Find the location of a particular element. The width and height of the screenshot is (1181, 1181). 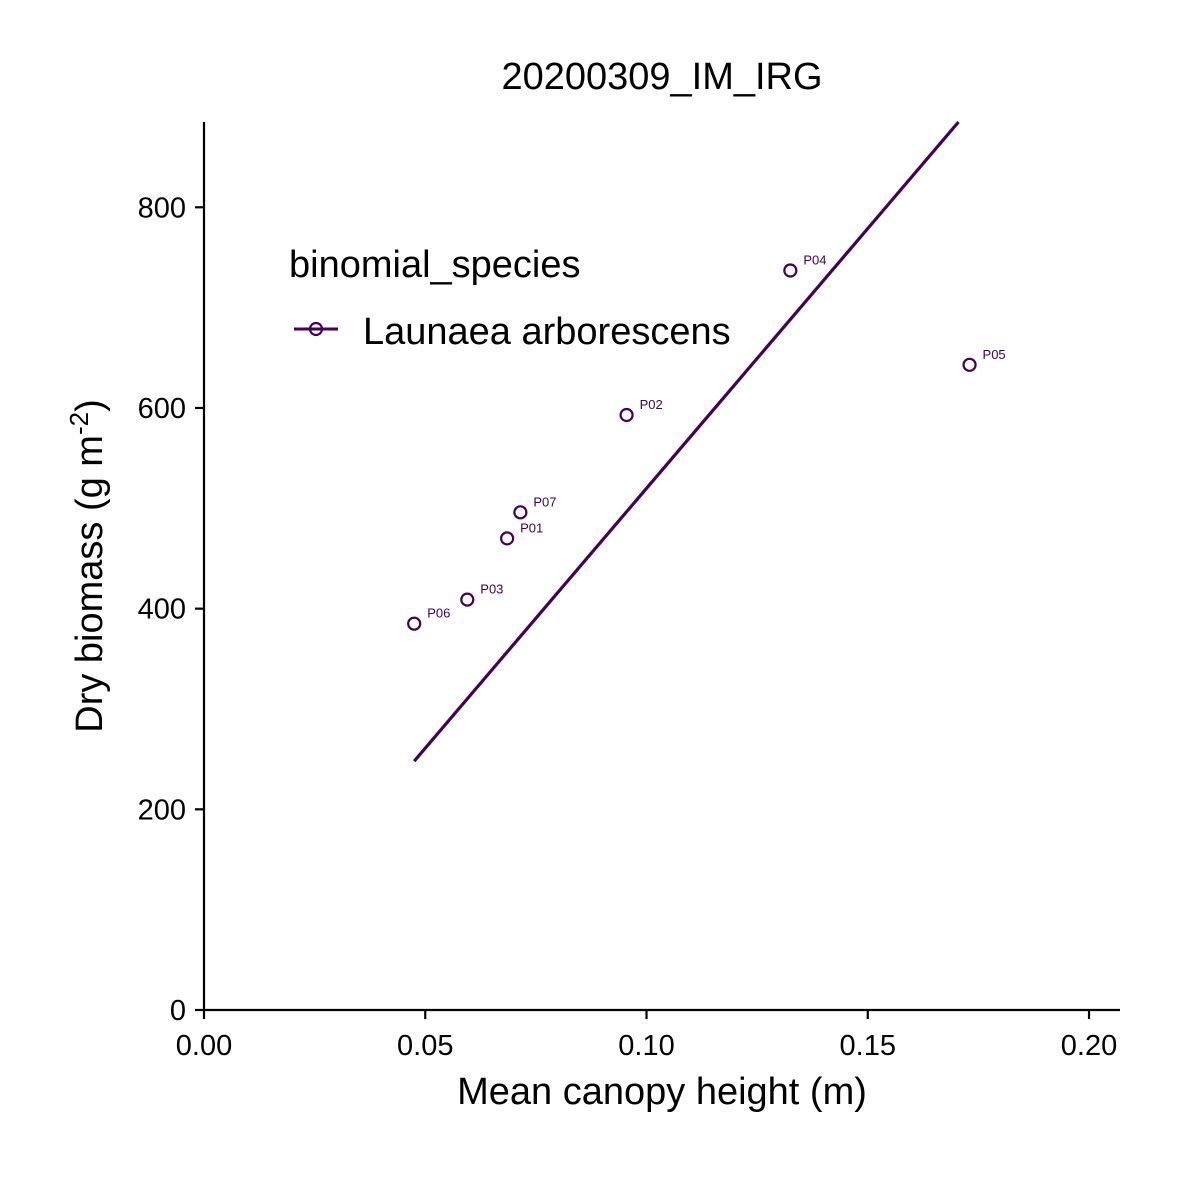

y-axis-title-main: Dry biomass (g m is located at coordinates (90, 584).